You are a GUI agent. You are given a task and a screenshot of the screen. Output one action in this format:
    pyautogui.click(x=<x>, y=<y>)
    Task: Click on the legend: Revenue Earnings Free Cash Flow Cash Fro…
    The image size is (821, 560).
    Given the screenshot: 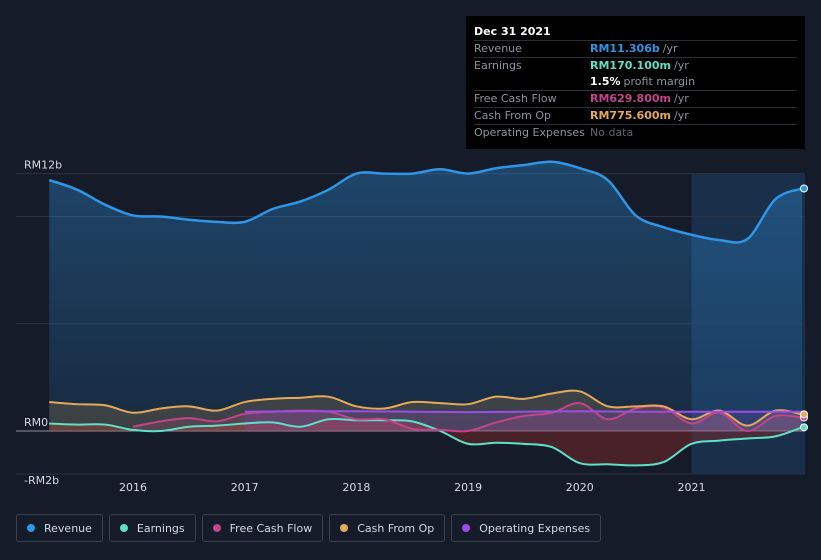 What is the action you would take?
    pyautogui.click(x=309, y=528)
    